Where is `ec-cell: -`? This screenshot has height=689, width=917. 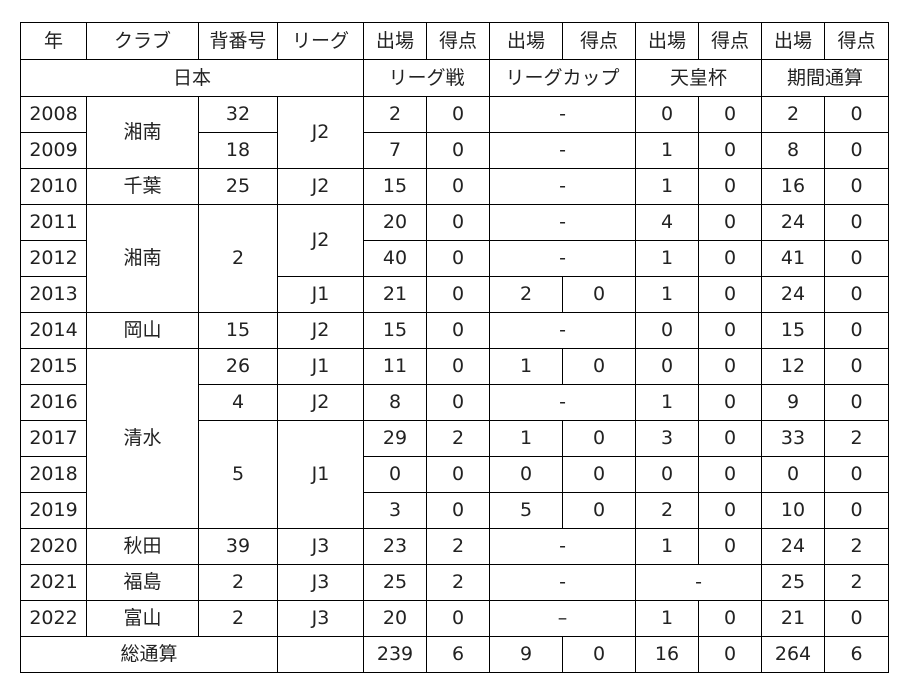 ec-cell: - is located at coordinates (698, 582).